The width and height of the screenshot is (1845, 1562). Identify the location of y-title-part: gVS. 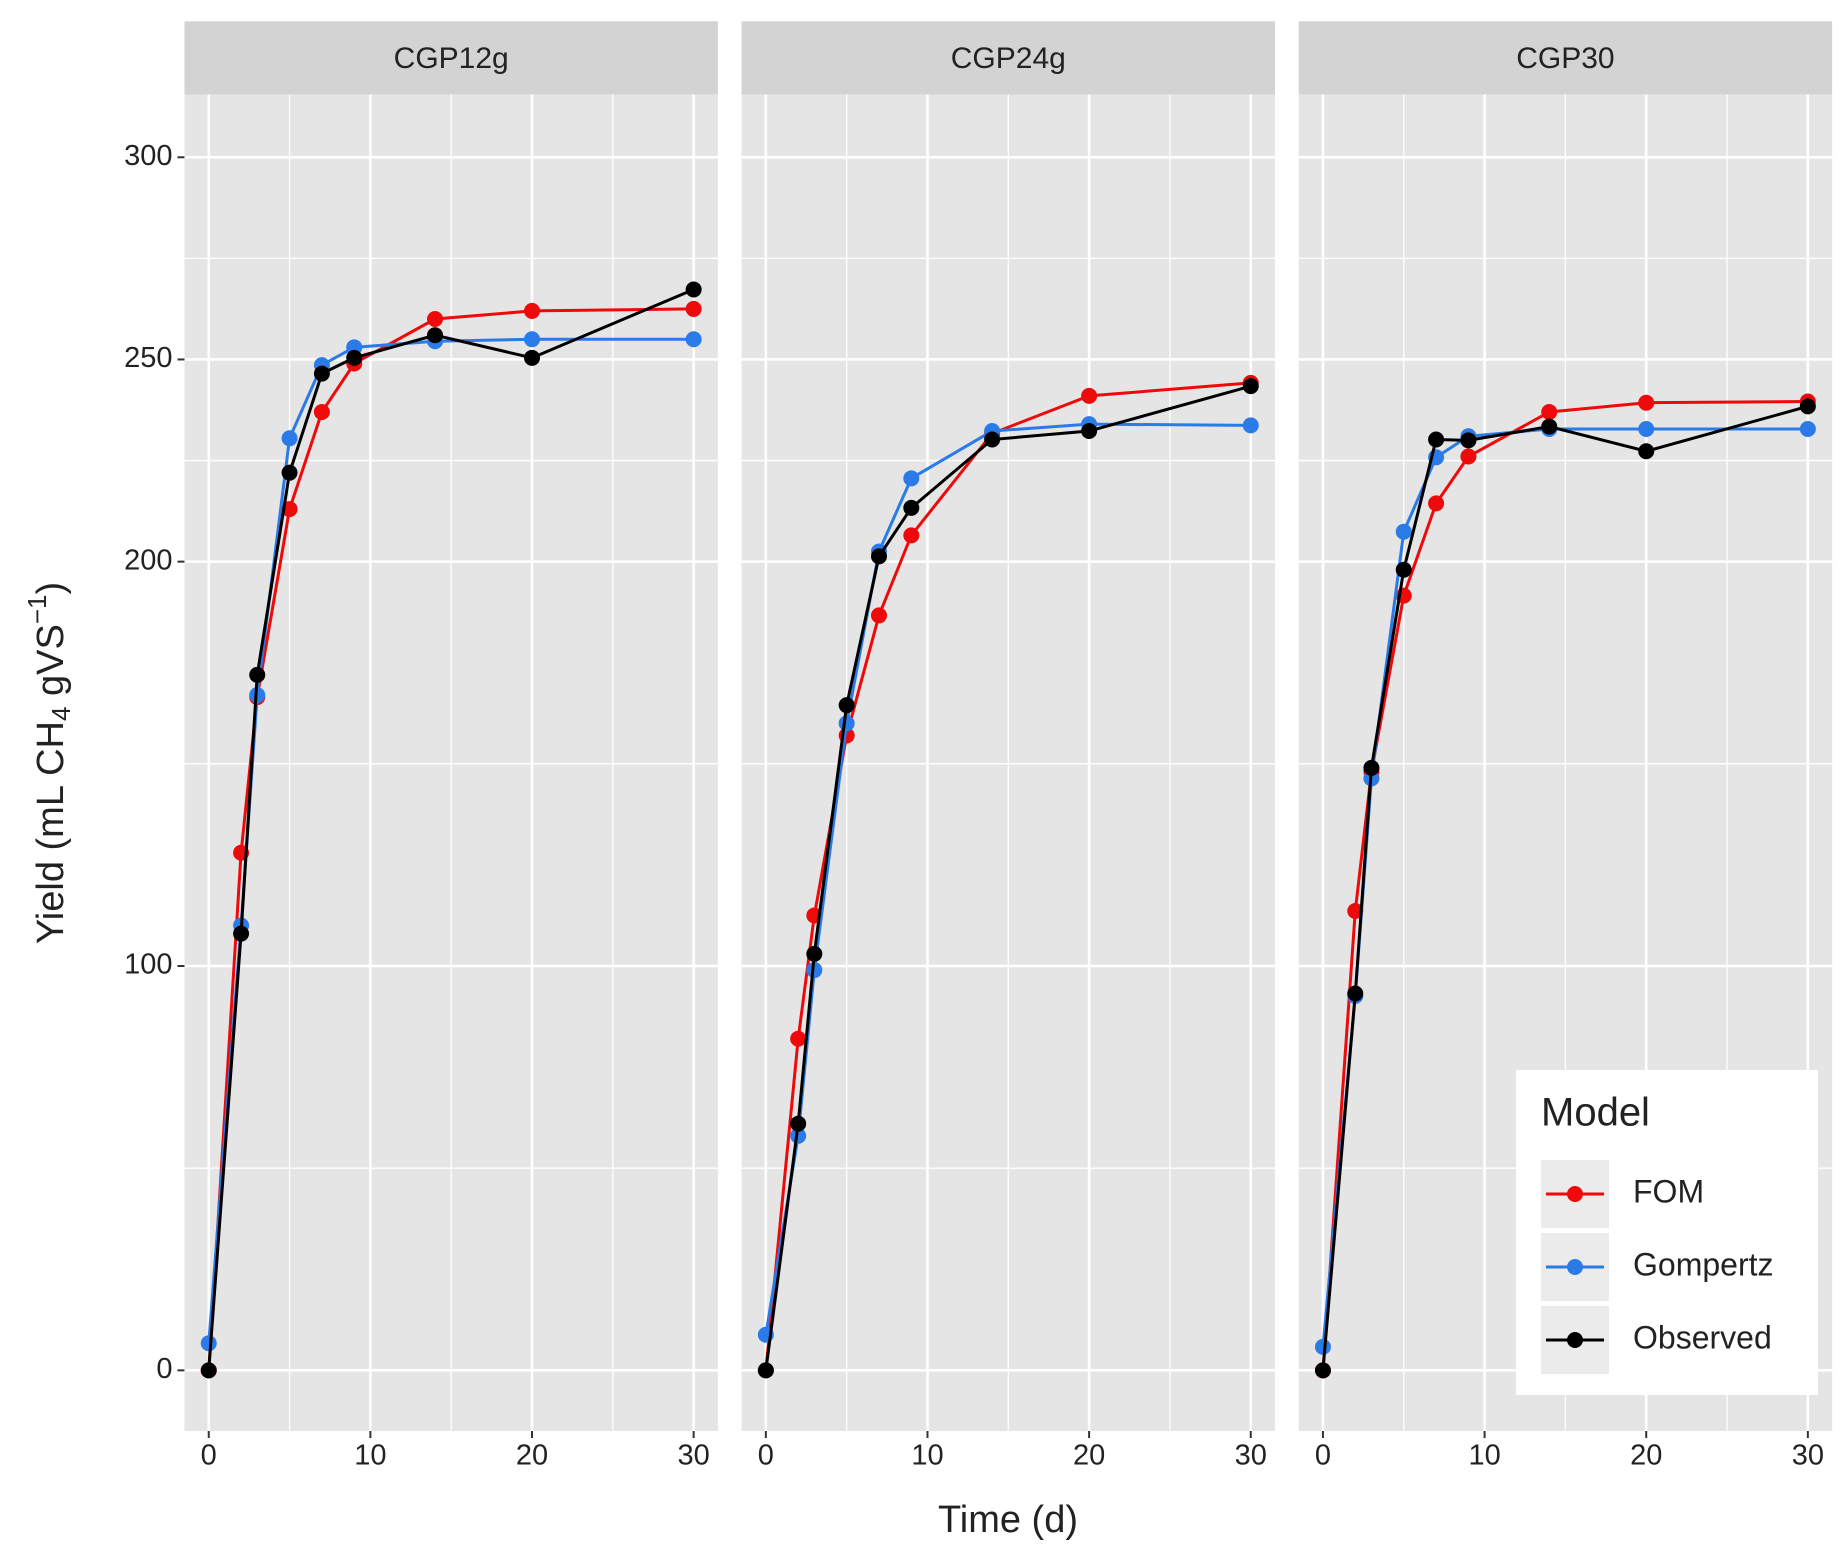
(51, 665).